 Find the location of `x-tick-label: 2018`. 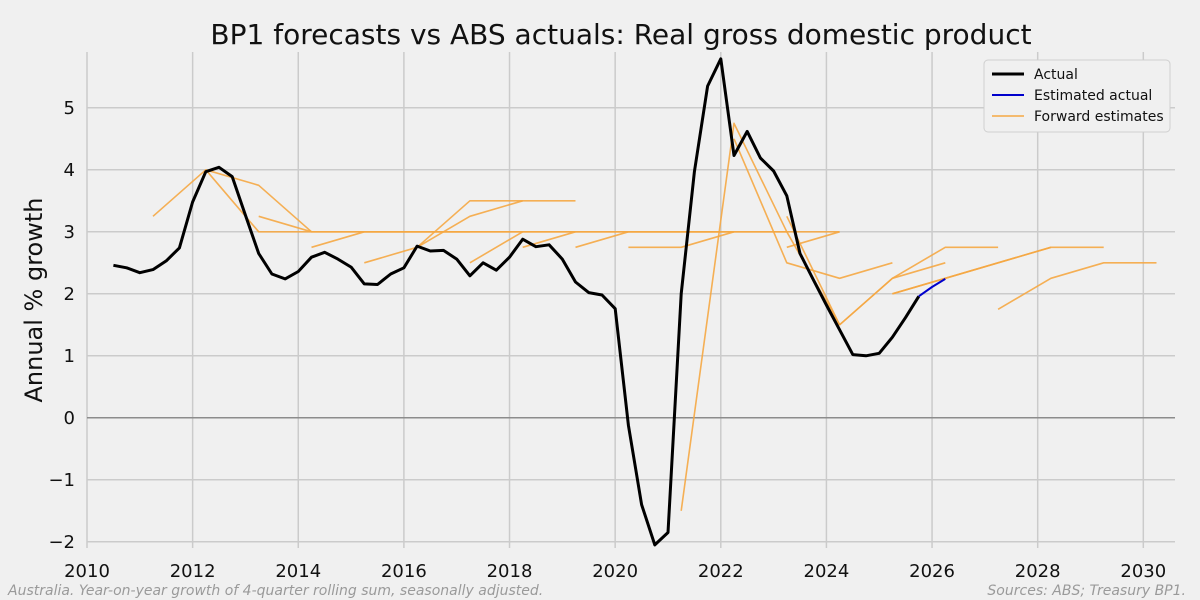

x-tick-label: 2018 is located at coordinates (510, 571).